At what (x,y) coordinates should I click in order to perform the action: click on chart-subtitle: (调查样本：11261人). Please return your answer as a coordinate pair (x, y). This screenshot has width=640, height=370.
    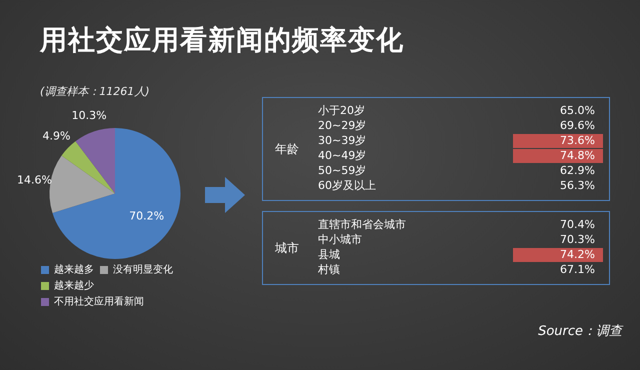
    Looking at the image, I should click on (95, 91).